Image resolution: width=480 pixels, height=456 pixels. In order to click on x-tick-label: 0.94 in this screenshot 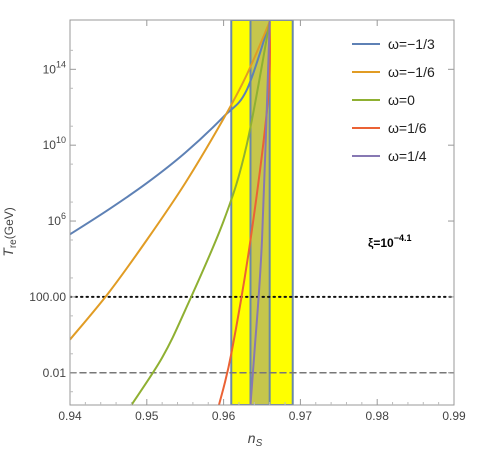, I will do `click(70, 416)`.